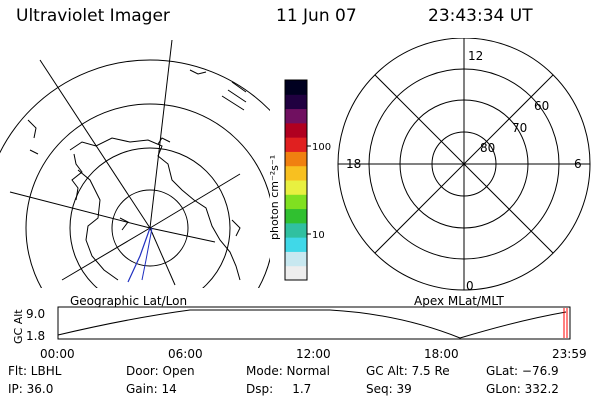  Describe the element at coordinates (408, 371) in the screenshot. I see `info-gc-alt: GC Alt: 7.5 Re` at that location.